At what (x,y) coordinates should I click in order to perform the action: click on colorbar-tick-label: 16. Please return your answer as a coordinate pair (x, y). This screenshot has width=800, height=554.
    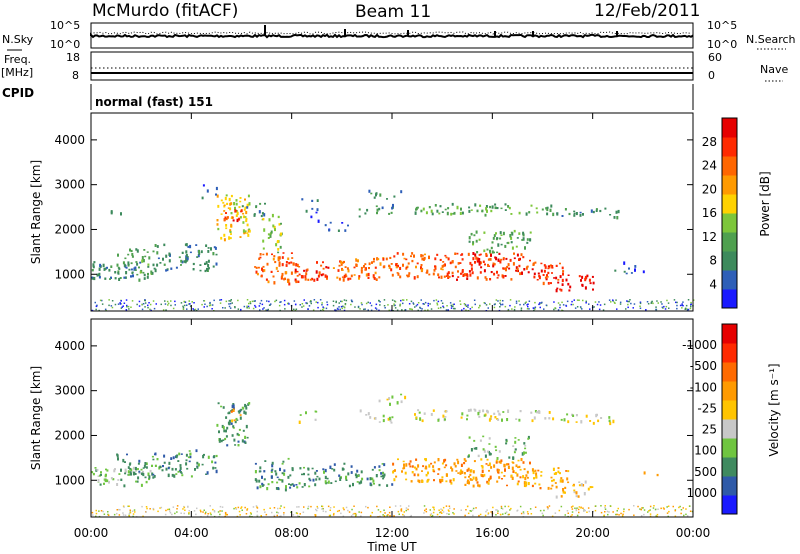
    Looking at the image, I should click on (709, 213).